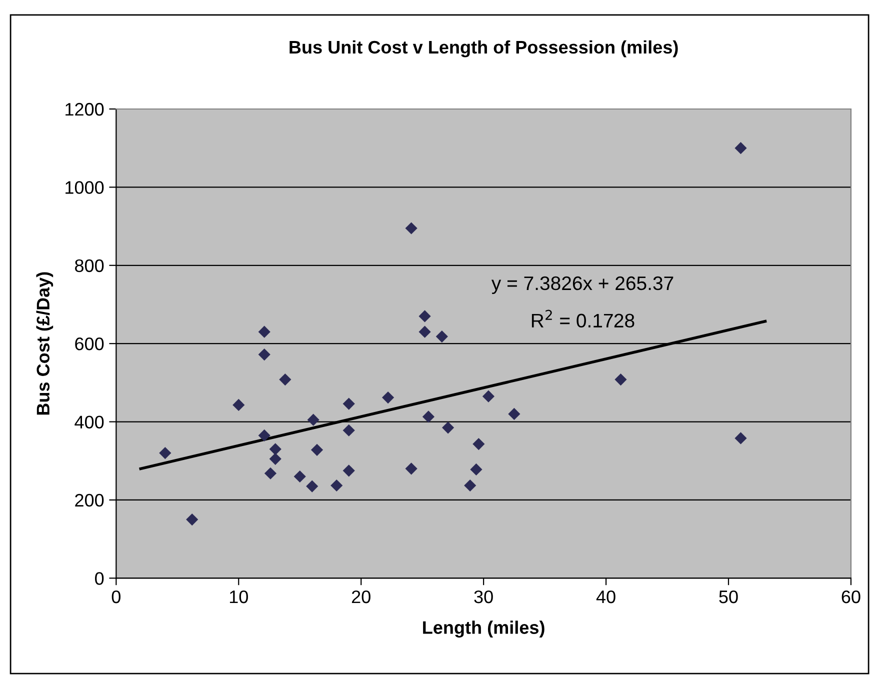 The width and height of the screenshot is (880, 677). What do you see at coordinates (45, 343) in the screenshot?
I see `y-axis-title: Bus Cost (£/Day)` at bounding box center [45, 343].